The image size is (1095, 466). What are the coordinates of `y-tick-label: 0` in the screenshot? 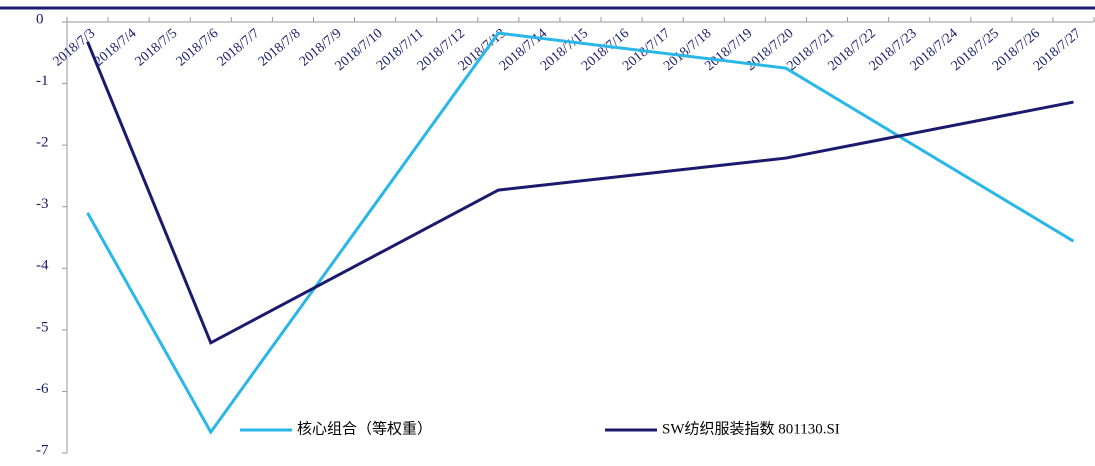 It's located at (40, 19).